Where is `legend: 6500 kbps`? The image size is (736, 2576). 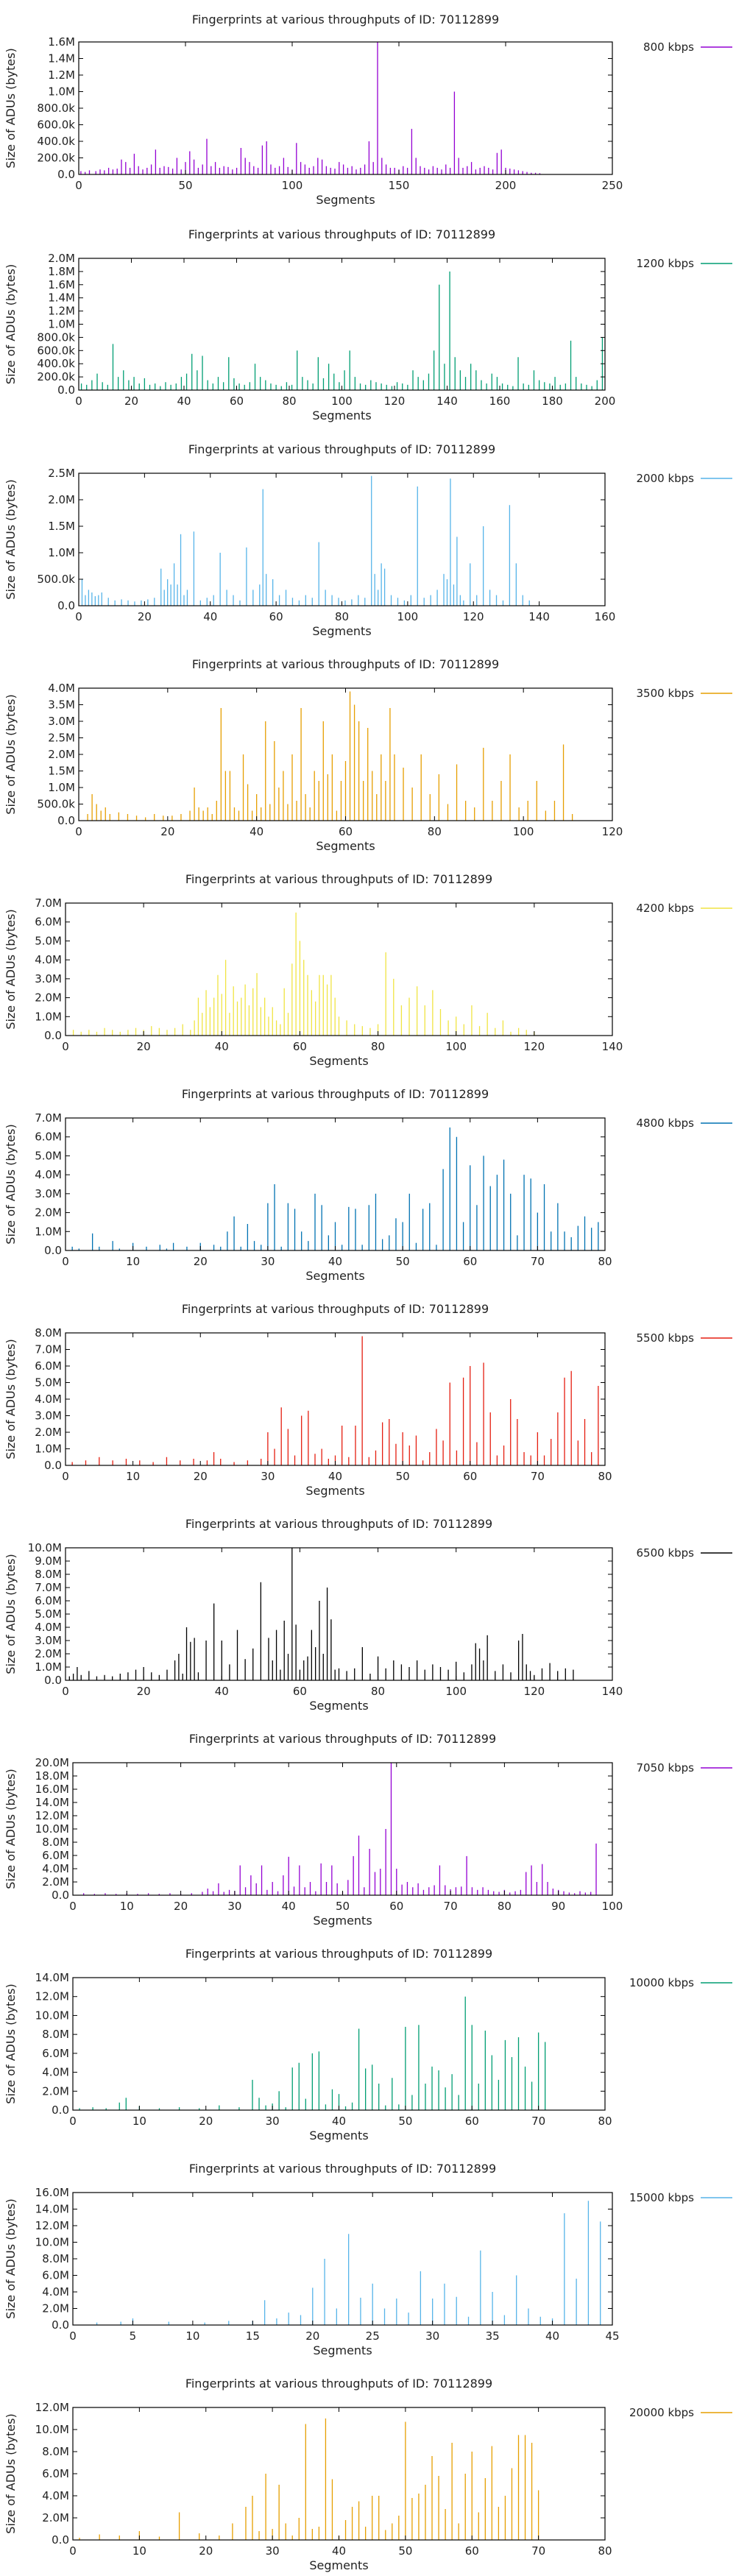 legend: 6500 kbps is located at coordinates (684, 1553).